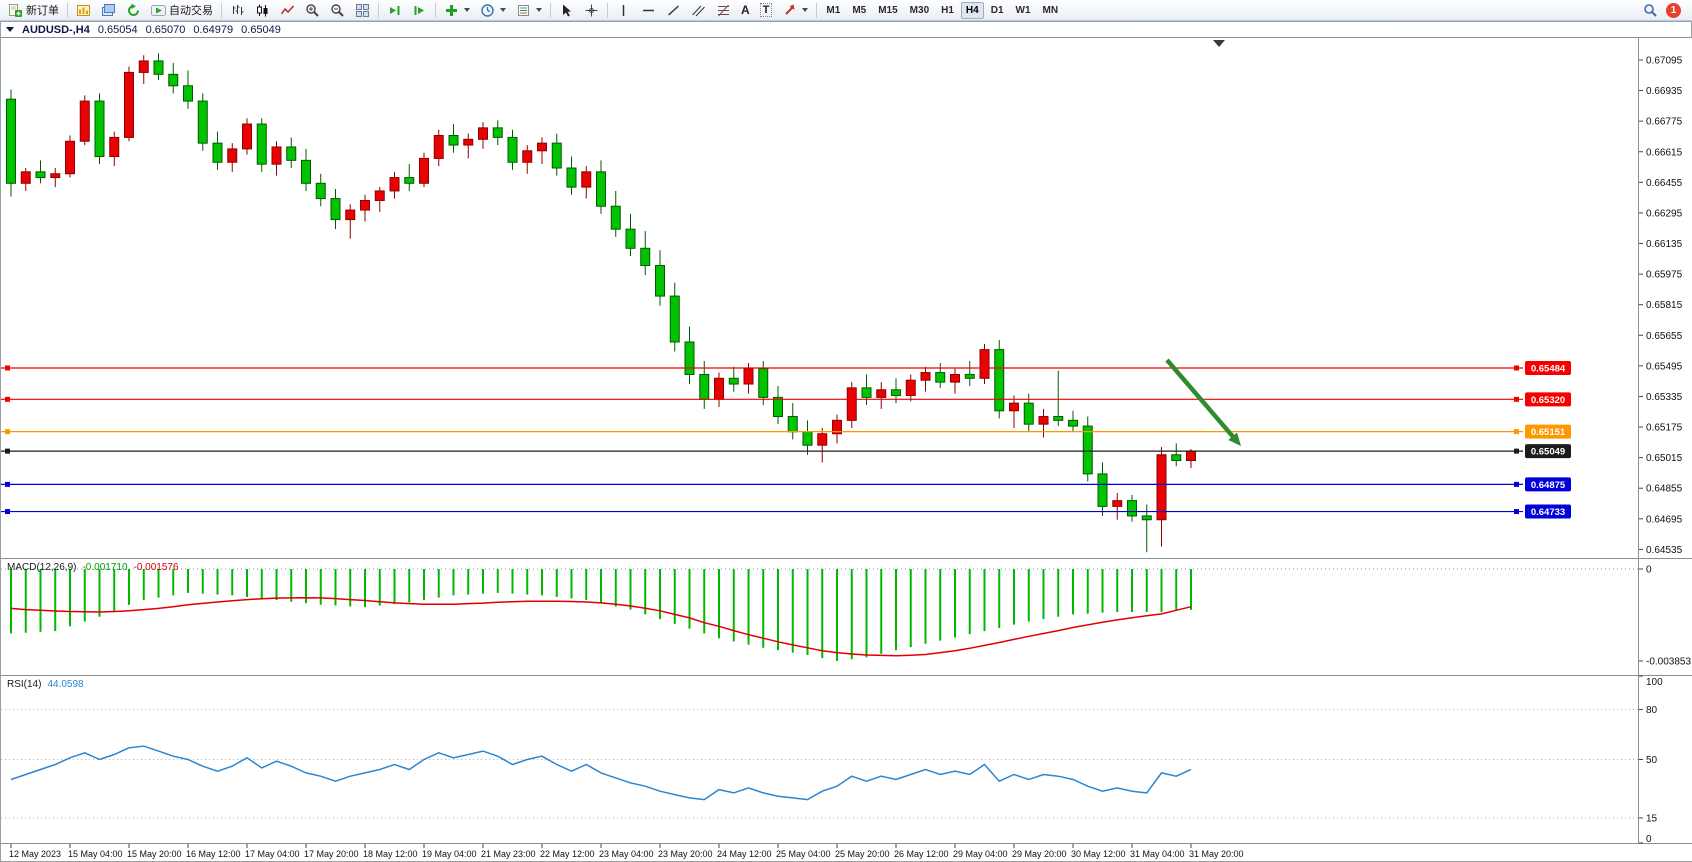  I want to click on timeframe-m15-button: M15, so click(888, 10).